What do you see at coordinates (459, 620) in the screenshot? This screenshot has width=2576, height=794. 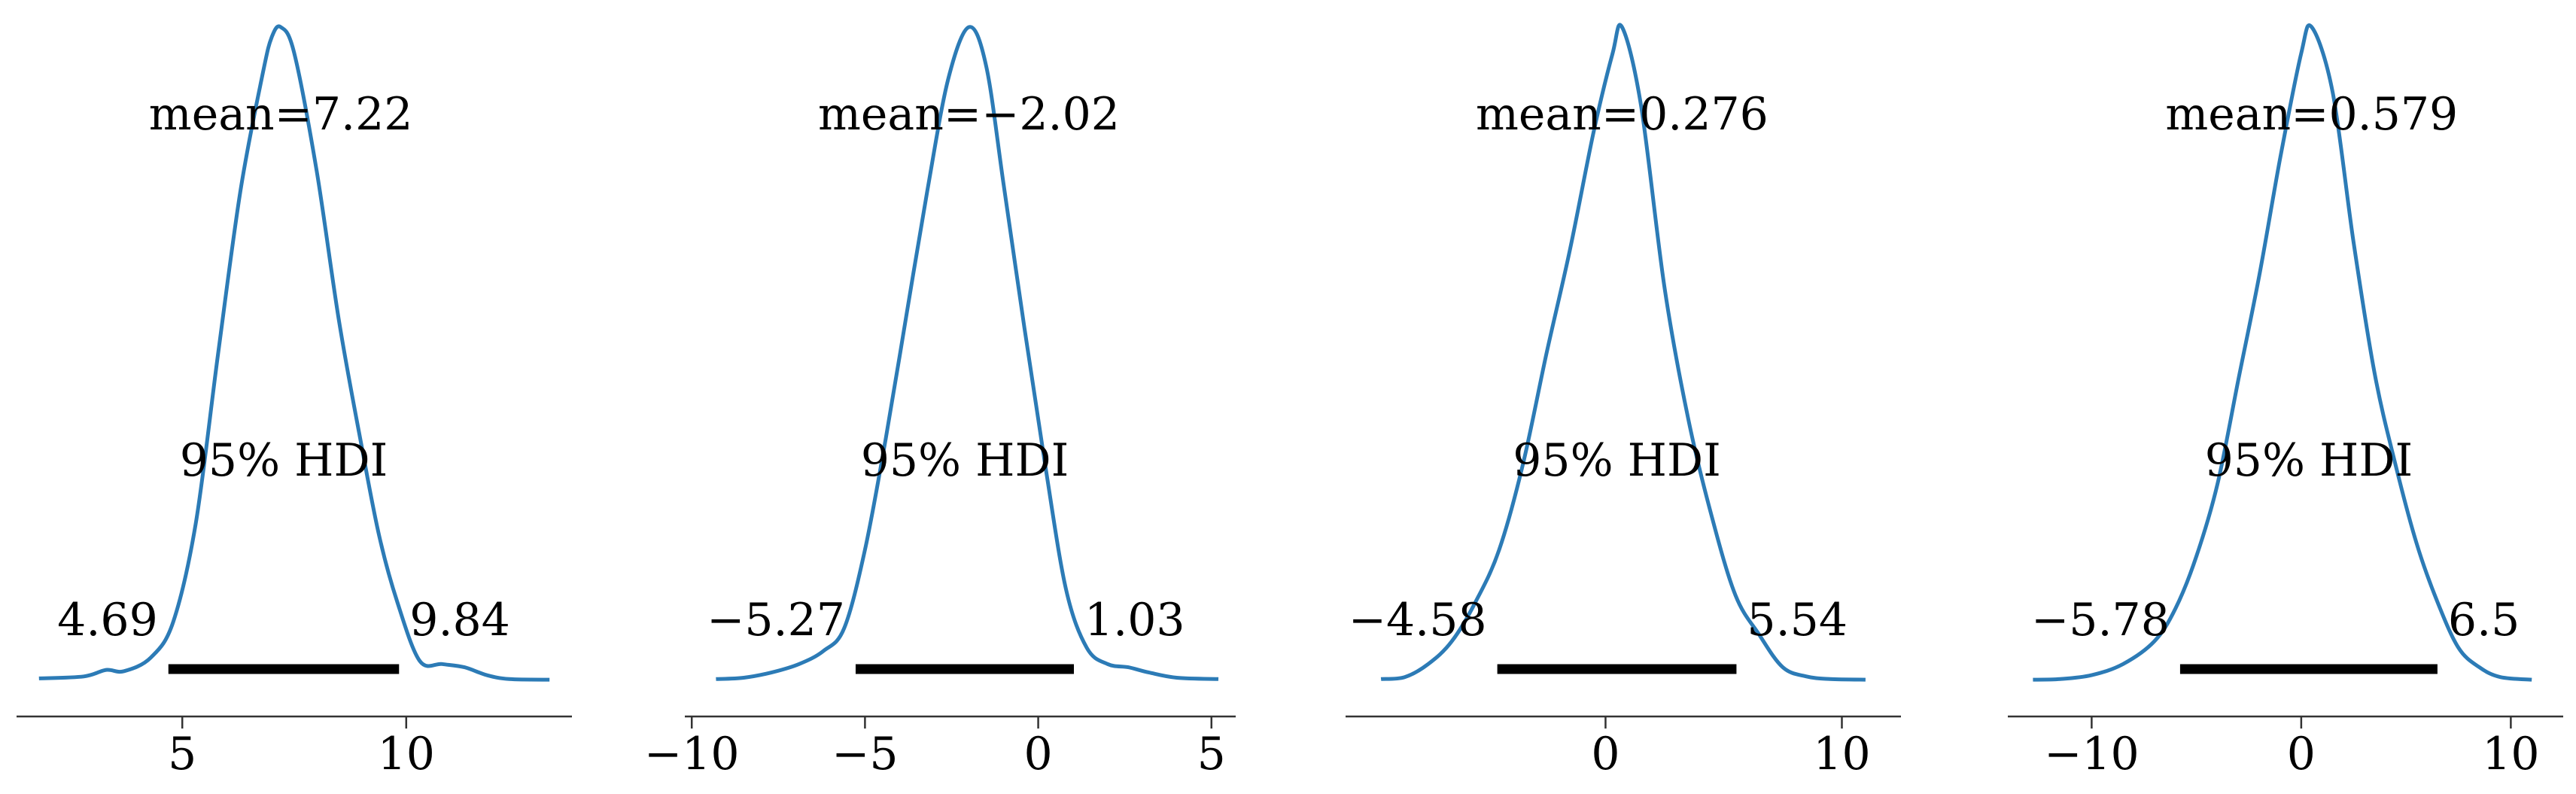 I see `hdi-high-label: 9.84` at bounding box center [459, 620].